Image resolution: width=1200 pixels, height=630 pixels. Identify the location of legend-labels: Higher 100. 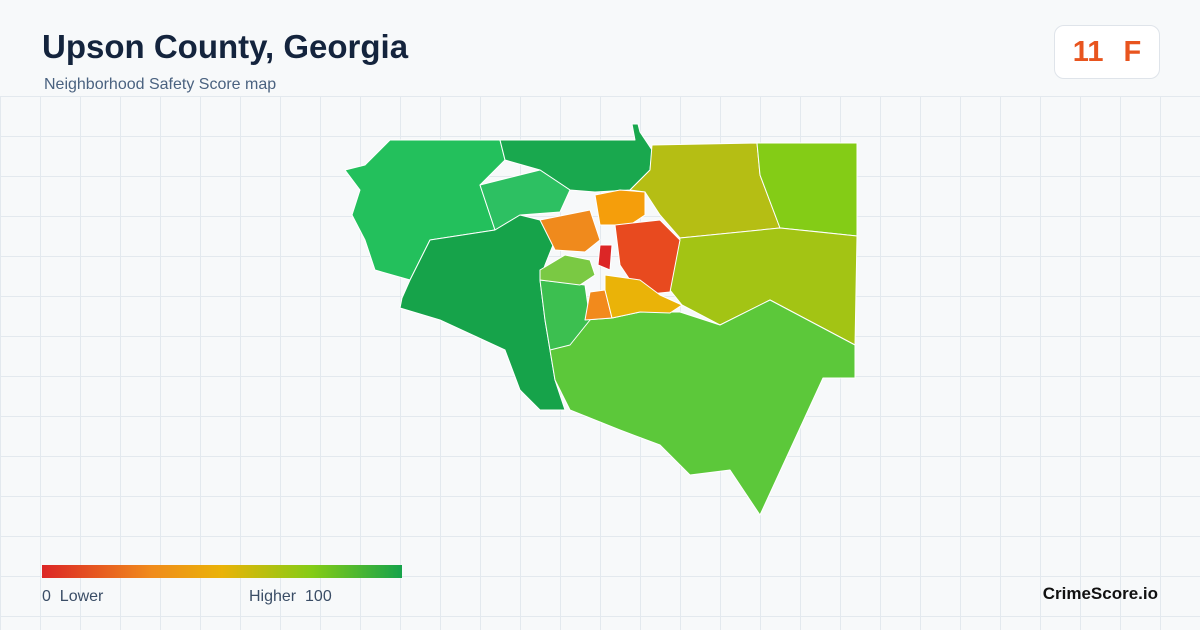
(290, 597).